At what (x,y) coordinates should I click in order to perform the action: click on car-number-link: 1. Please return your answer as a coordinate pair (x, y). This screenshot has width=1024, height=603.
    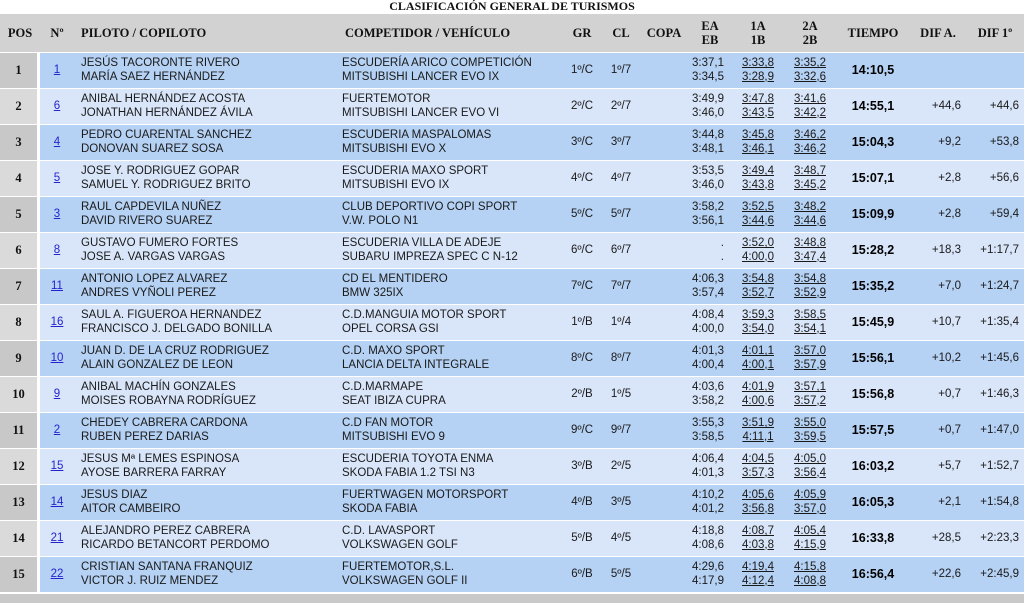
    Looking at the image, I should click on (57, 69).